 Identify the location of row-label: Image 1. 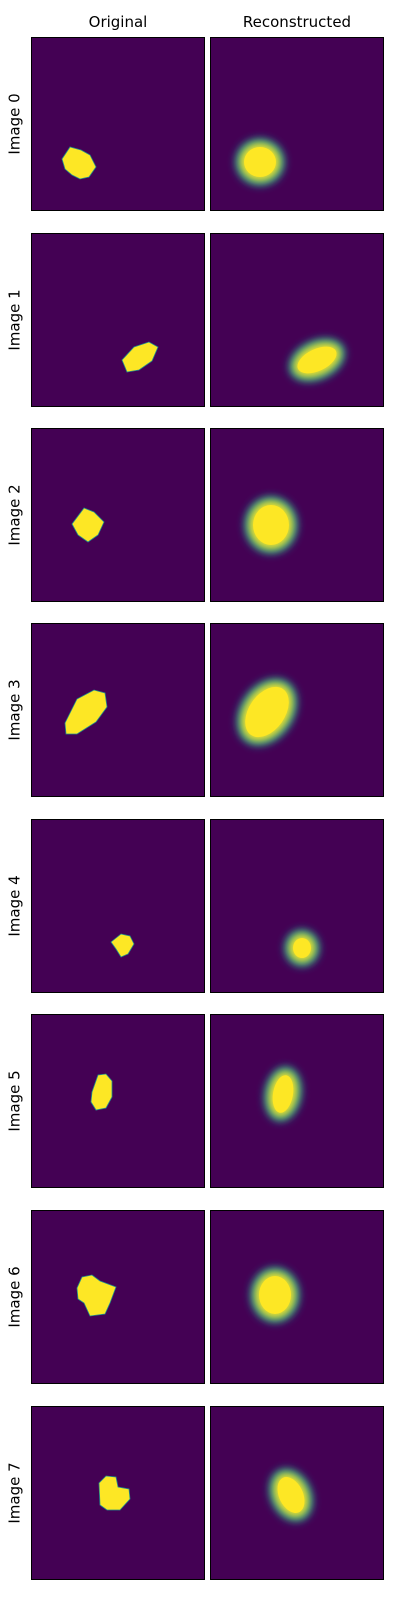
(15, 320).